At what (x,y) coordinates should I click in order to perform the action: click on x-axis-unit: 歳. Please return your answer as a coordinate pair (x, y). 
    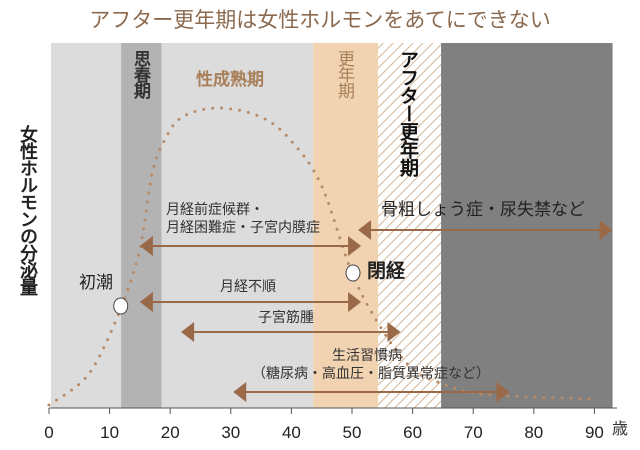
    Looking at the image, I should click on (620, 428).